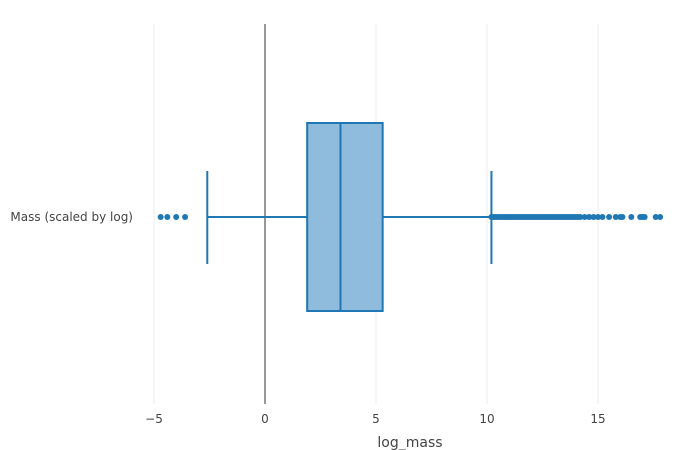 The image size is (700, 450). I want to click on x-tick-label: 15, so click(597, 419).